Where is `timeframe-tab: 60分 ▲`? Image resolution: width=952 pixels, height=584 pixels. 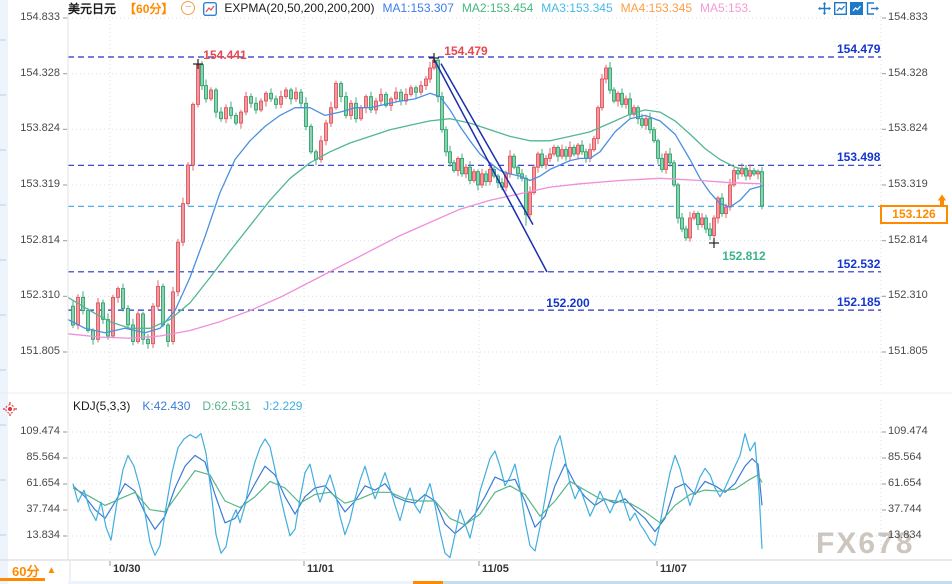 timeframe-tab: 60分 ▲ is located at coordinates (34, 570).